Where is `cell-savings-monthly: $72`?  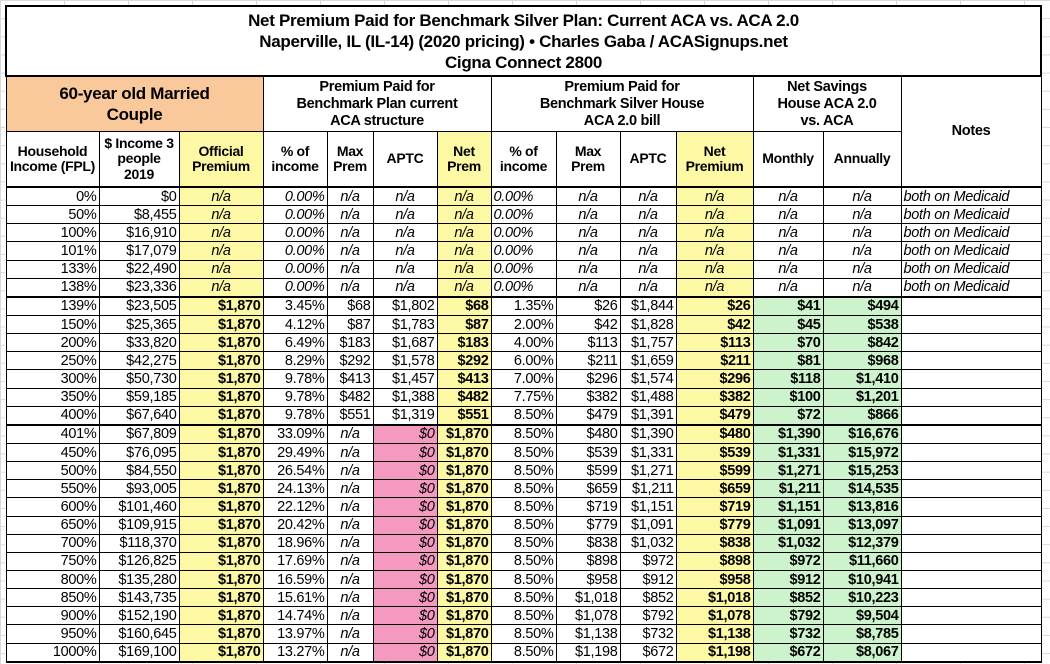
cell-savings-monthly: $72 is located at coordinates (788, 415).